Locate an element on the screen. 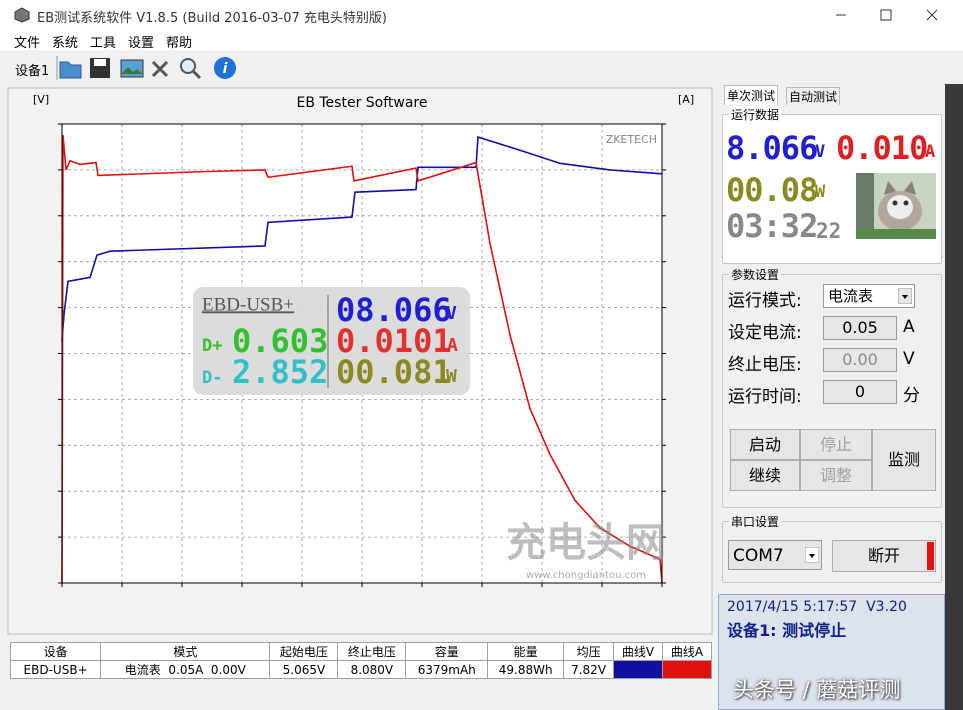 This screenshot has width=963, height=710. window-controls is located at coordinates (896, 15).